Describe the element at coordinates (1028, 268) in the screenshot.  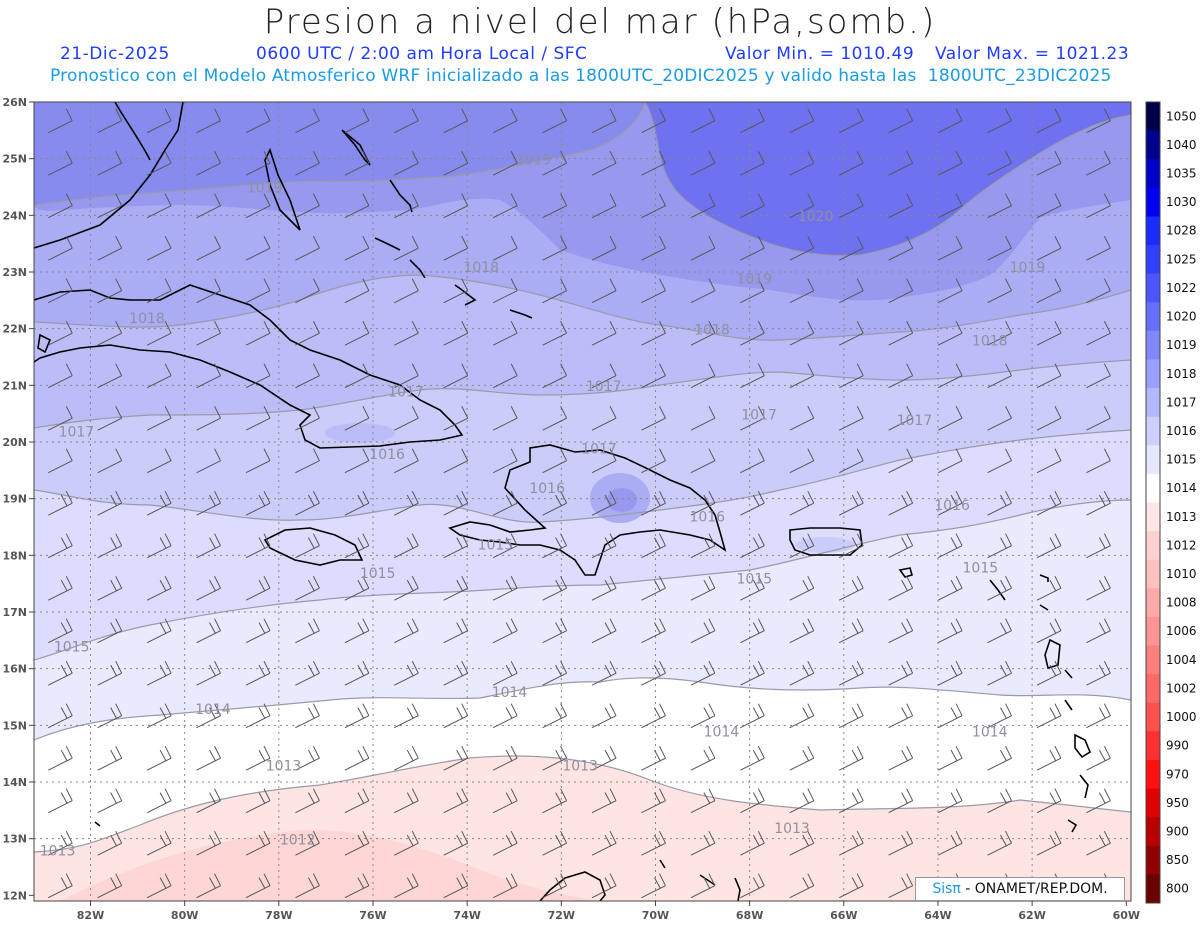
I see `contour-label: 1019` at that location.